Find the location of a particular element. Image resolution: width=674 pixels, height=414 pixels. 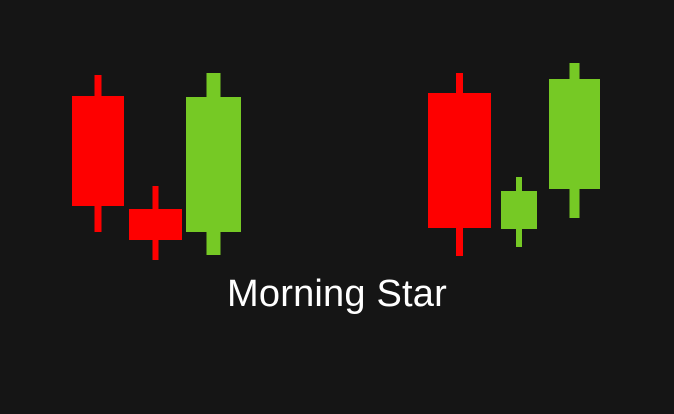

pattern-title: Morning Star is located at coordinates (337, 294).